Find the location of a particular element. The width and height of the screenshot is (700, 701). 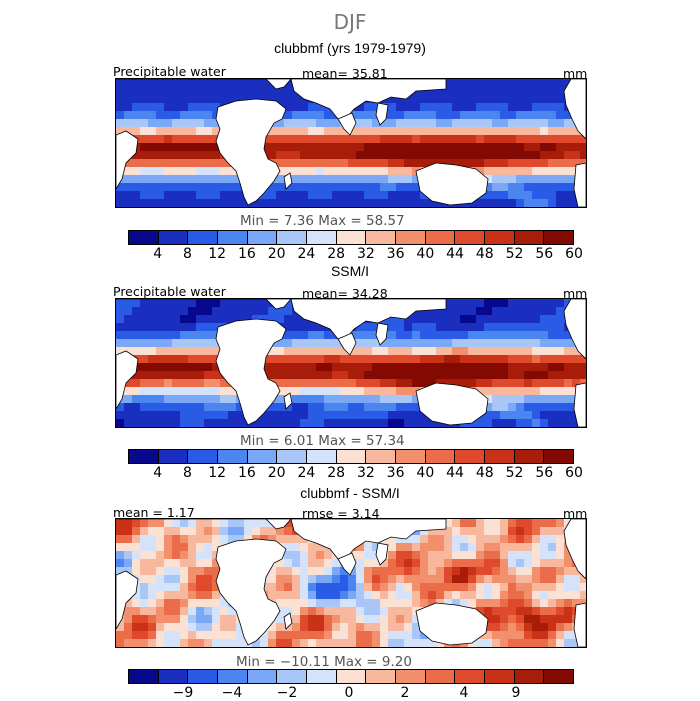

landmass is located at coordinates (452, 624).